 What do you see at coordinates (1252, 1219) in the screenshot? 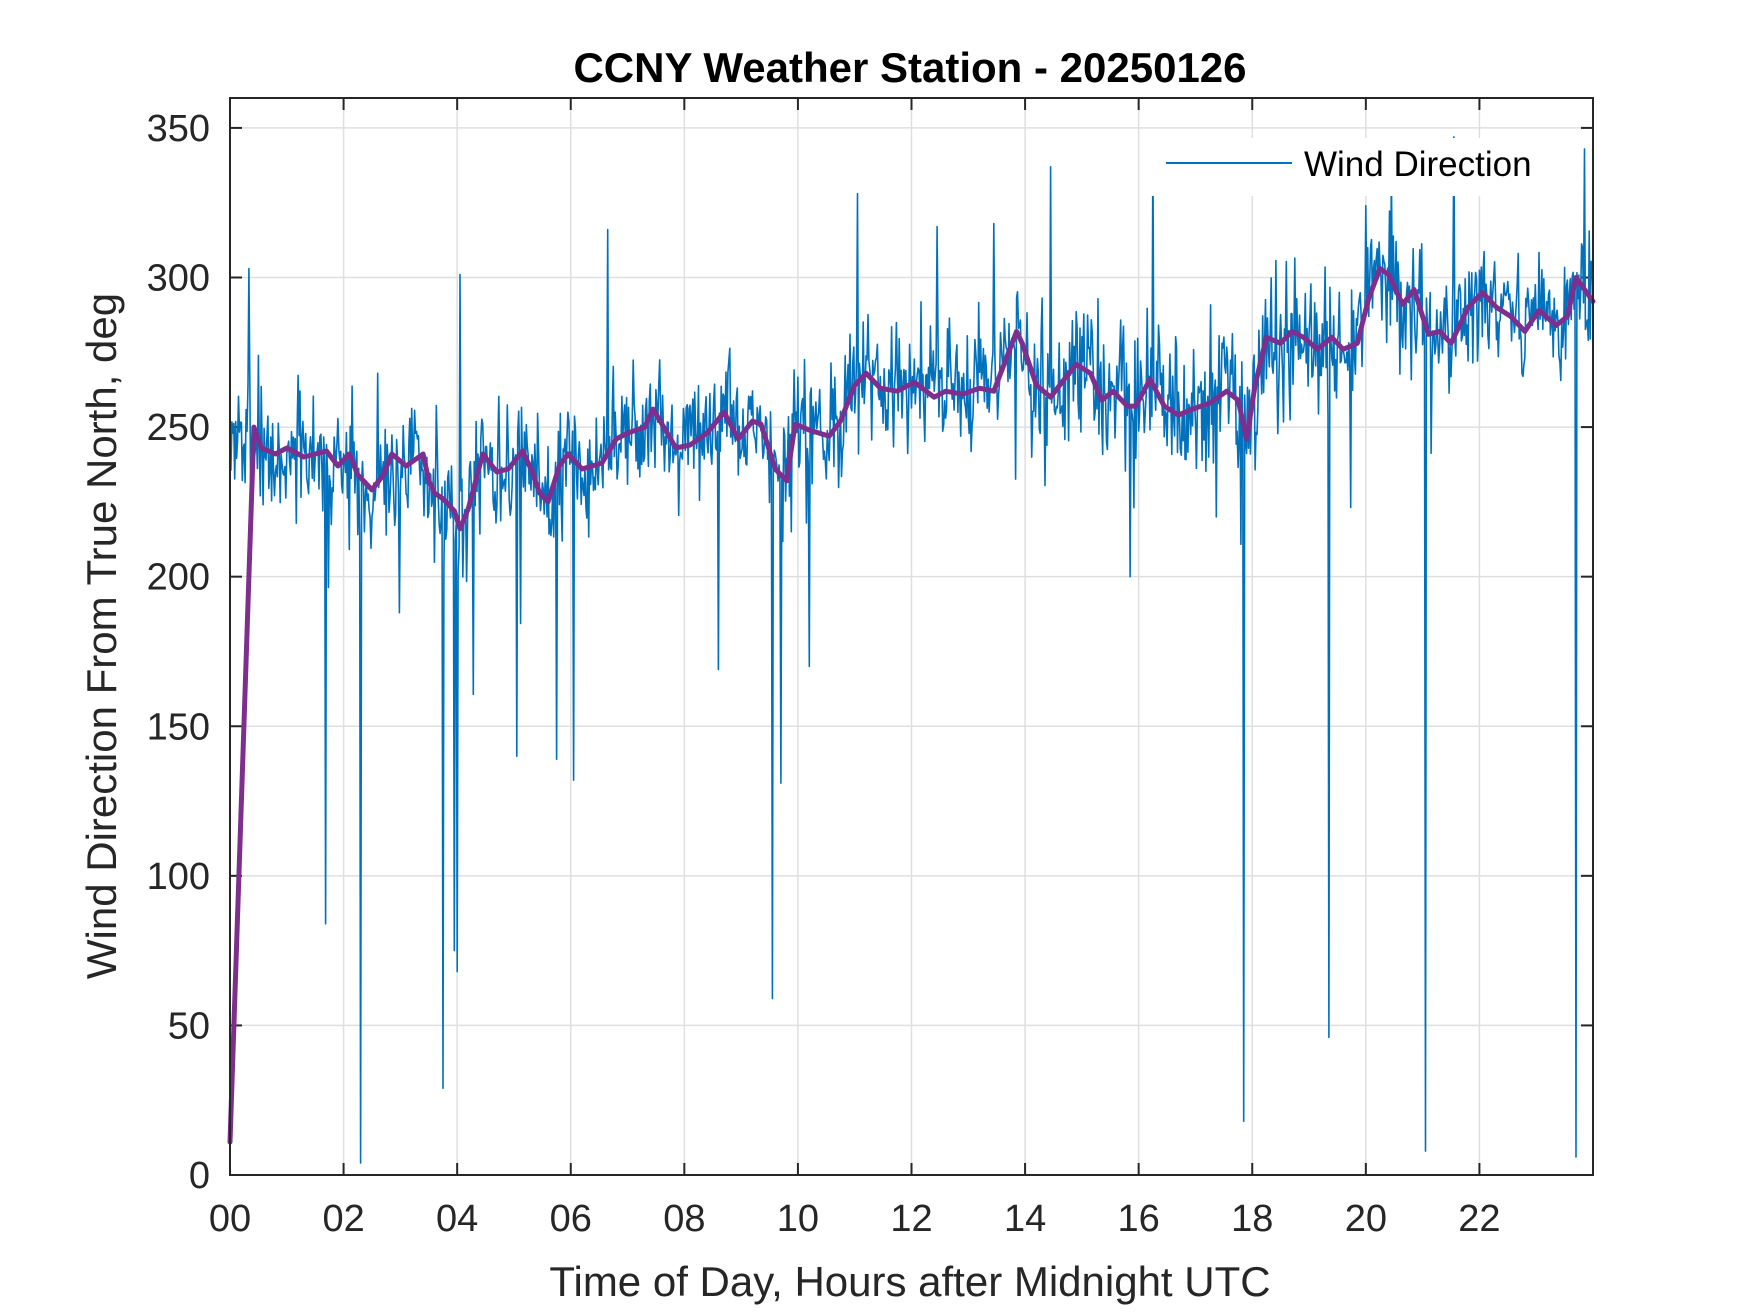
I see `x-tick-label: 18` at bounding box center [1252, 1219].